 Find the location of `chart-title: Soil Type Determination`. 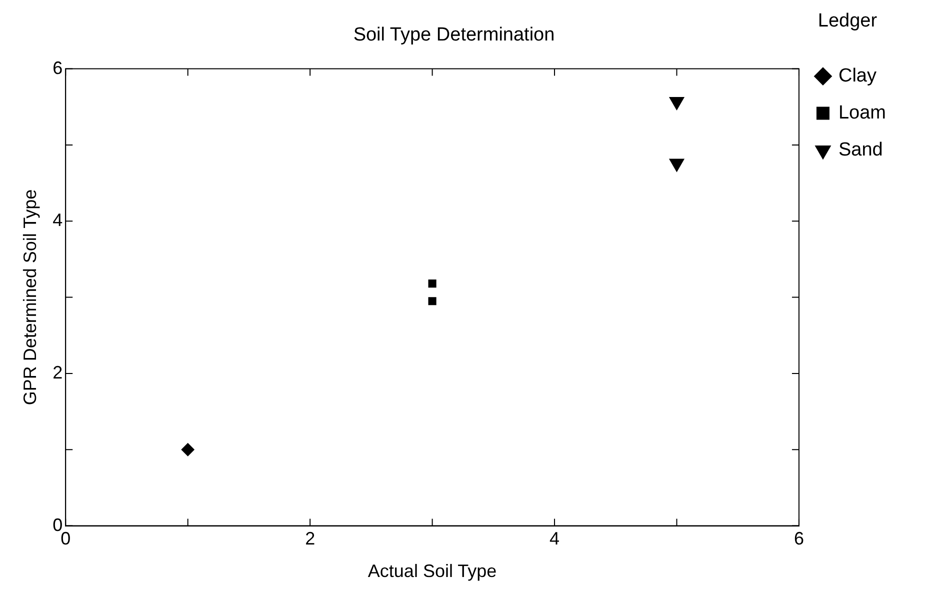

chart-title: Soil Type Determination is located at coordinates (454, 35).